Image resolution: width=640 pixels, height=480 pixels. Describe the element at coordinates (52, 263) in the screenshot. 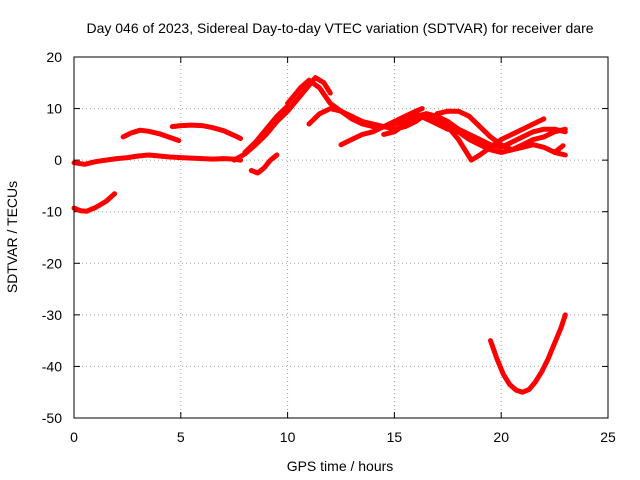

I see `y-tick-label: -20` at that location.